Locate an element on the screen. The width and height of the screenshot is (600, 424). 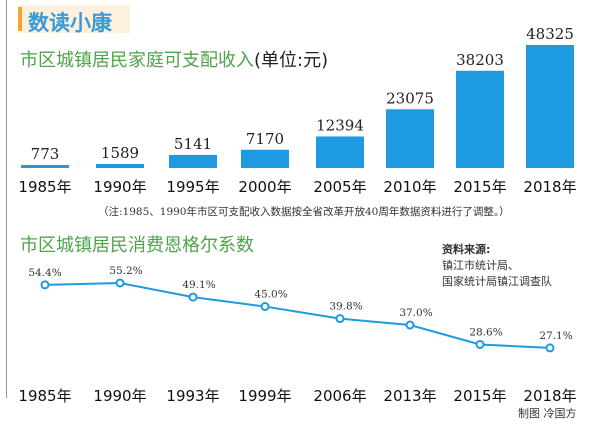
engel-year-label: 2013年 is located at coordinates (409, 396).